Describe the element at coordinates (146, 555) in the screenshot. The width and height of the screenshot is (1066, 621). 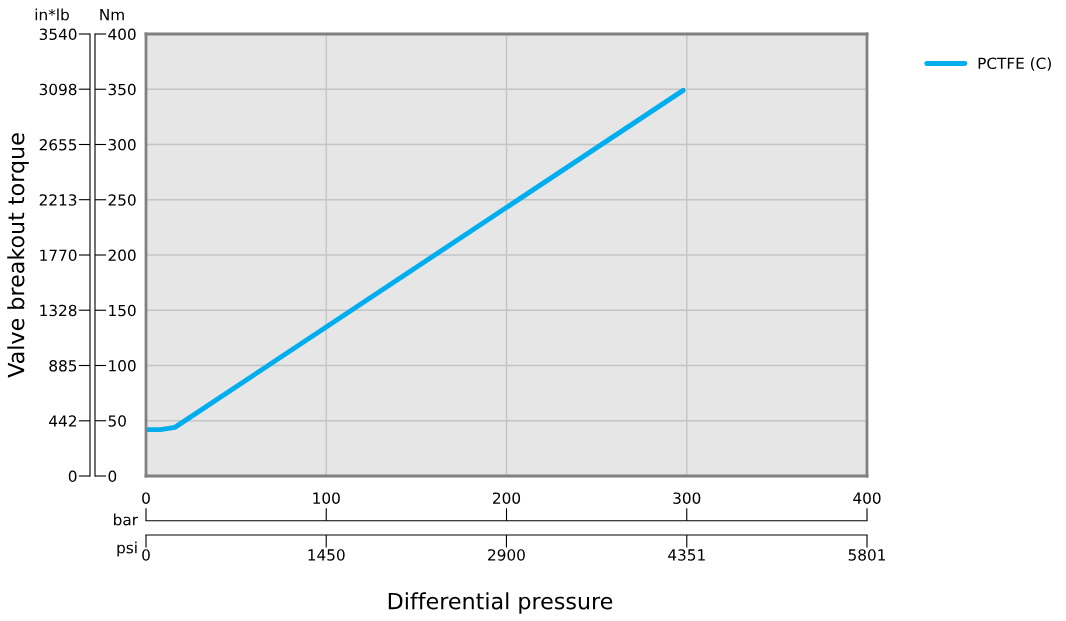
I see `x2-tick-label: 0` at that location.